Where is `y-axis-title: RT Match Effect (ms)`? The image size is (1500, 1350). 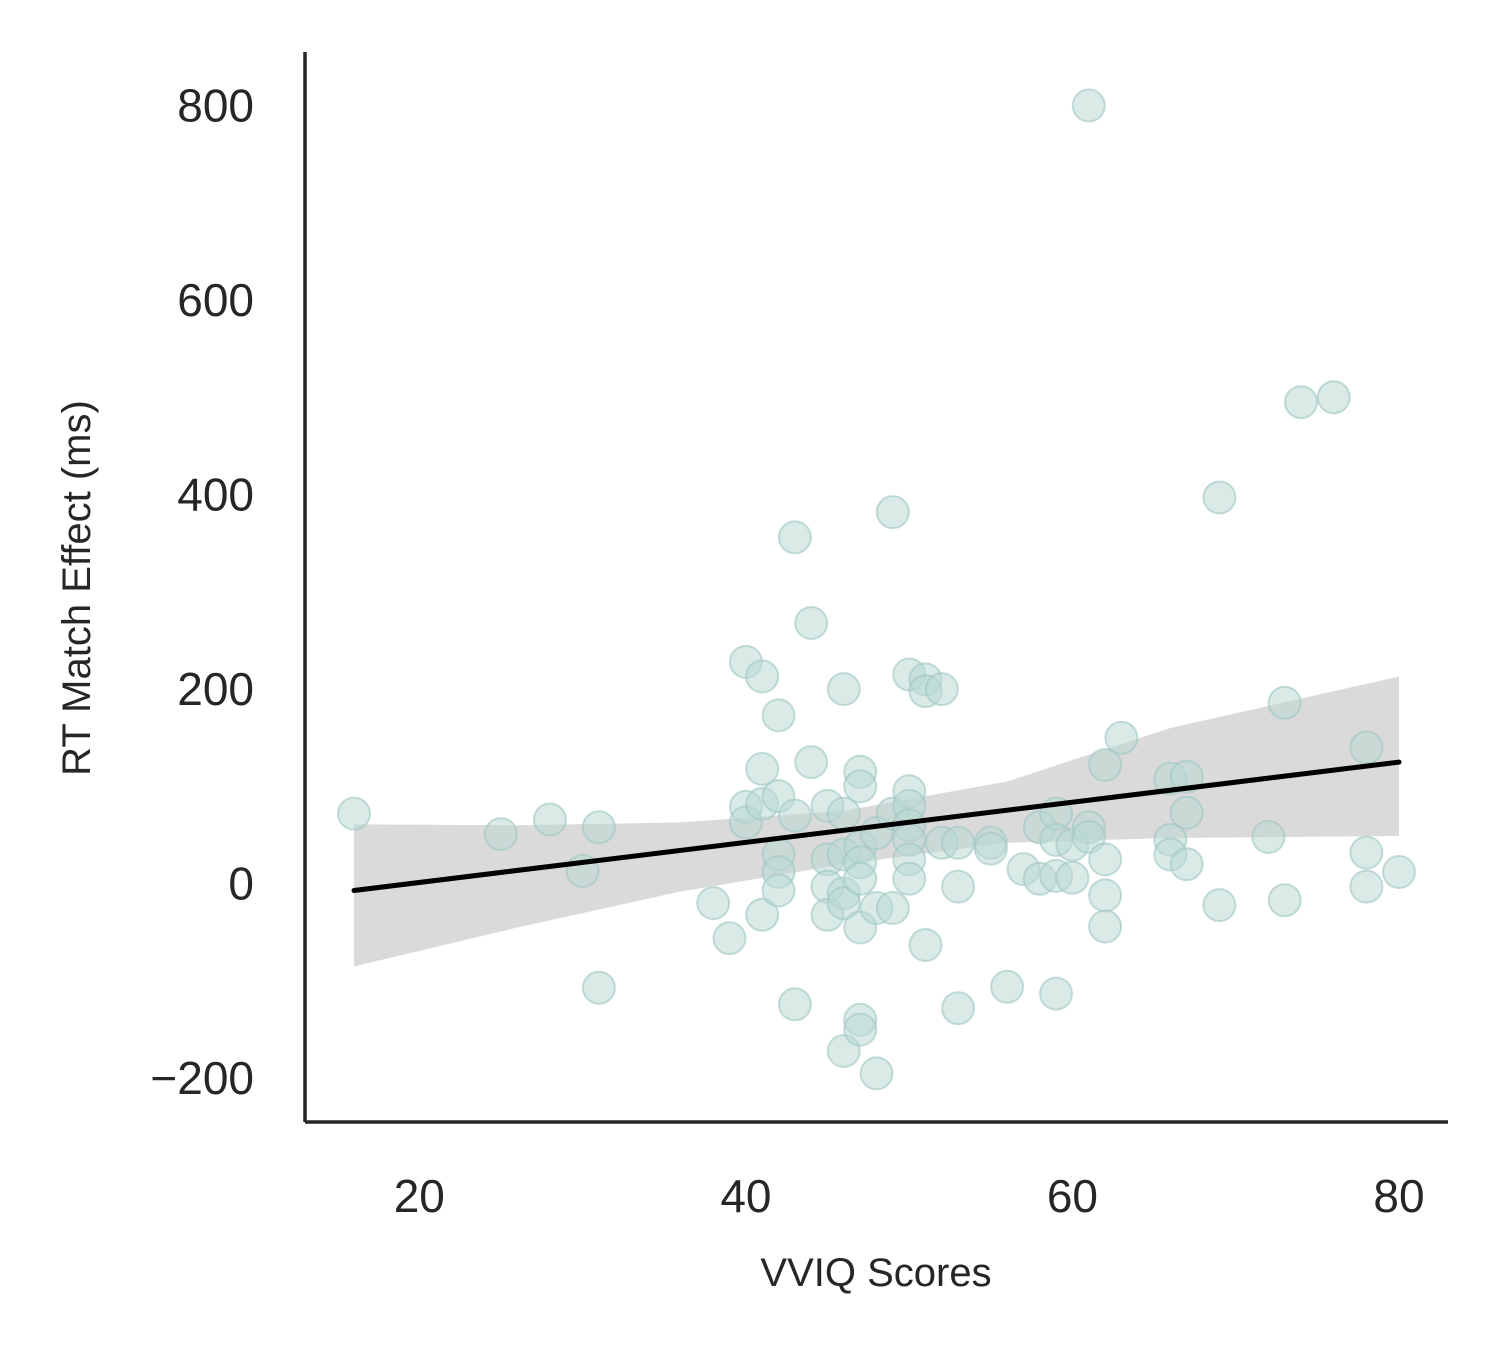
y-axis-title: RT Match Effect (ms) is located at coordinates (77, 588).